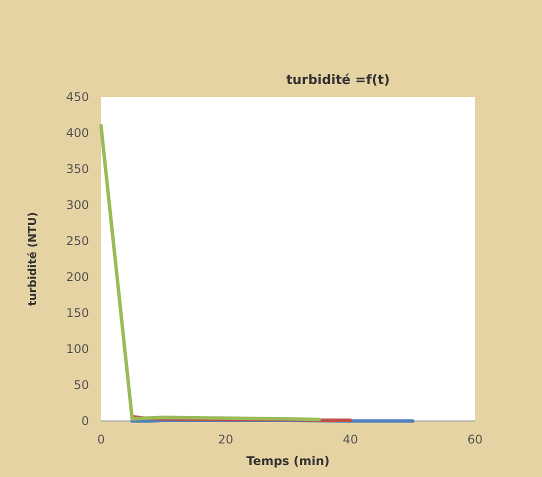 Image resolution: width=542 pixels, height=477 pixels. Describe the element at coordinates (77, 349) in the screenshot. I see `y-tick-label: 100` at that location.